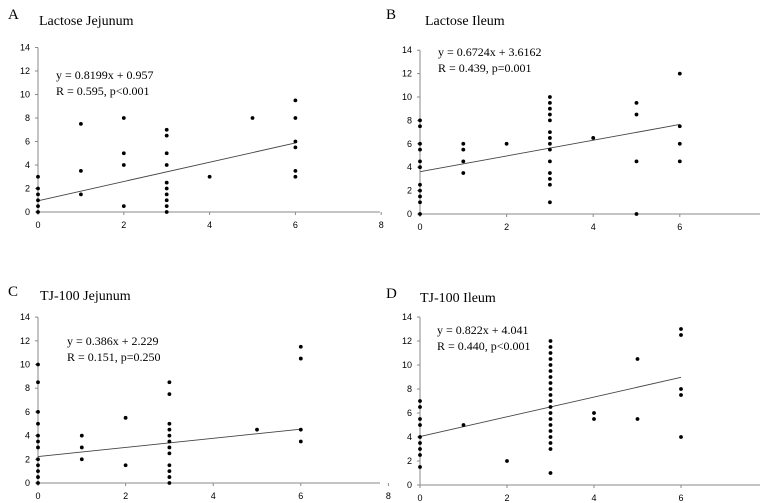 The height and width of the screenshot is (503, 761). I want to click on panel-d-equation: y = 0.822x + 4.041, so click(483, 330).